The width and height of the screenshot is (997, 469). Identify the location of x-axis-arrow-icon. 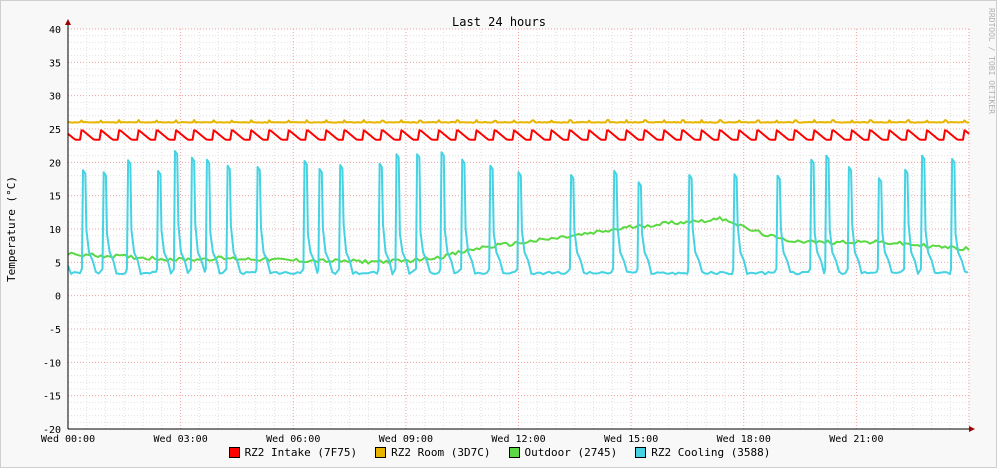
(972, 429).